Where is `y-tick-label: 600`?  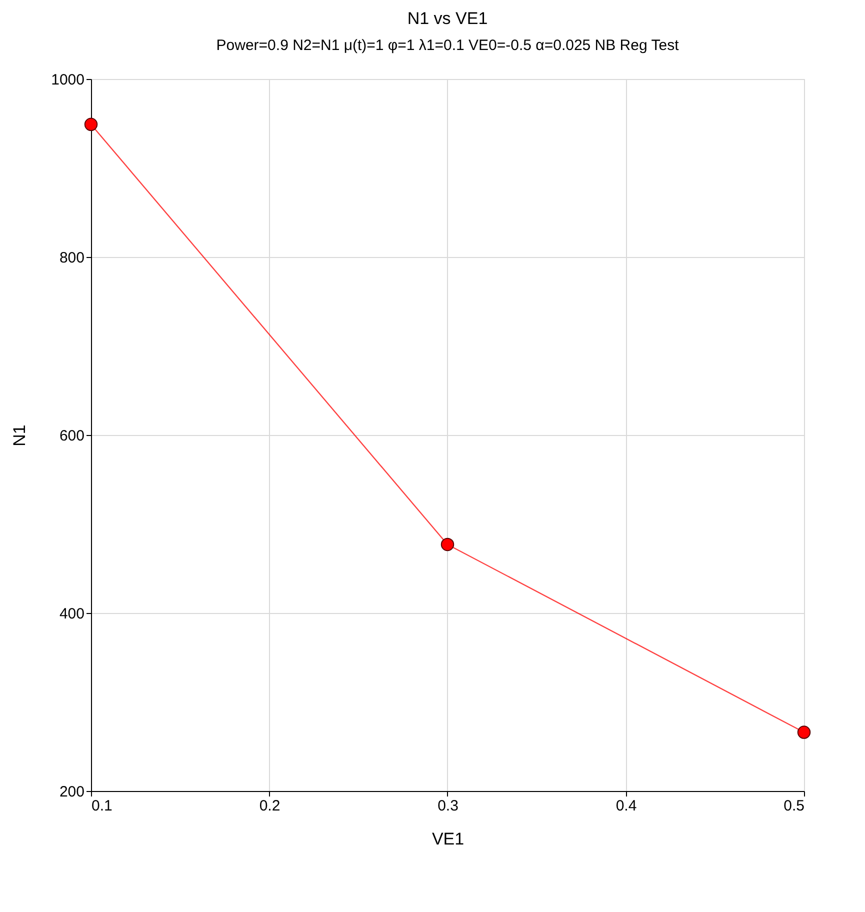
y-tick-label: 600 is located at coordinates (71, 436).